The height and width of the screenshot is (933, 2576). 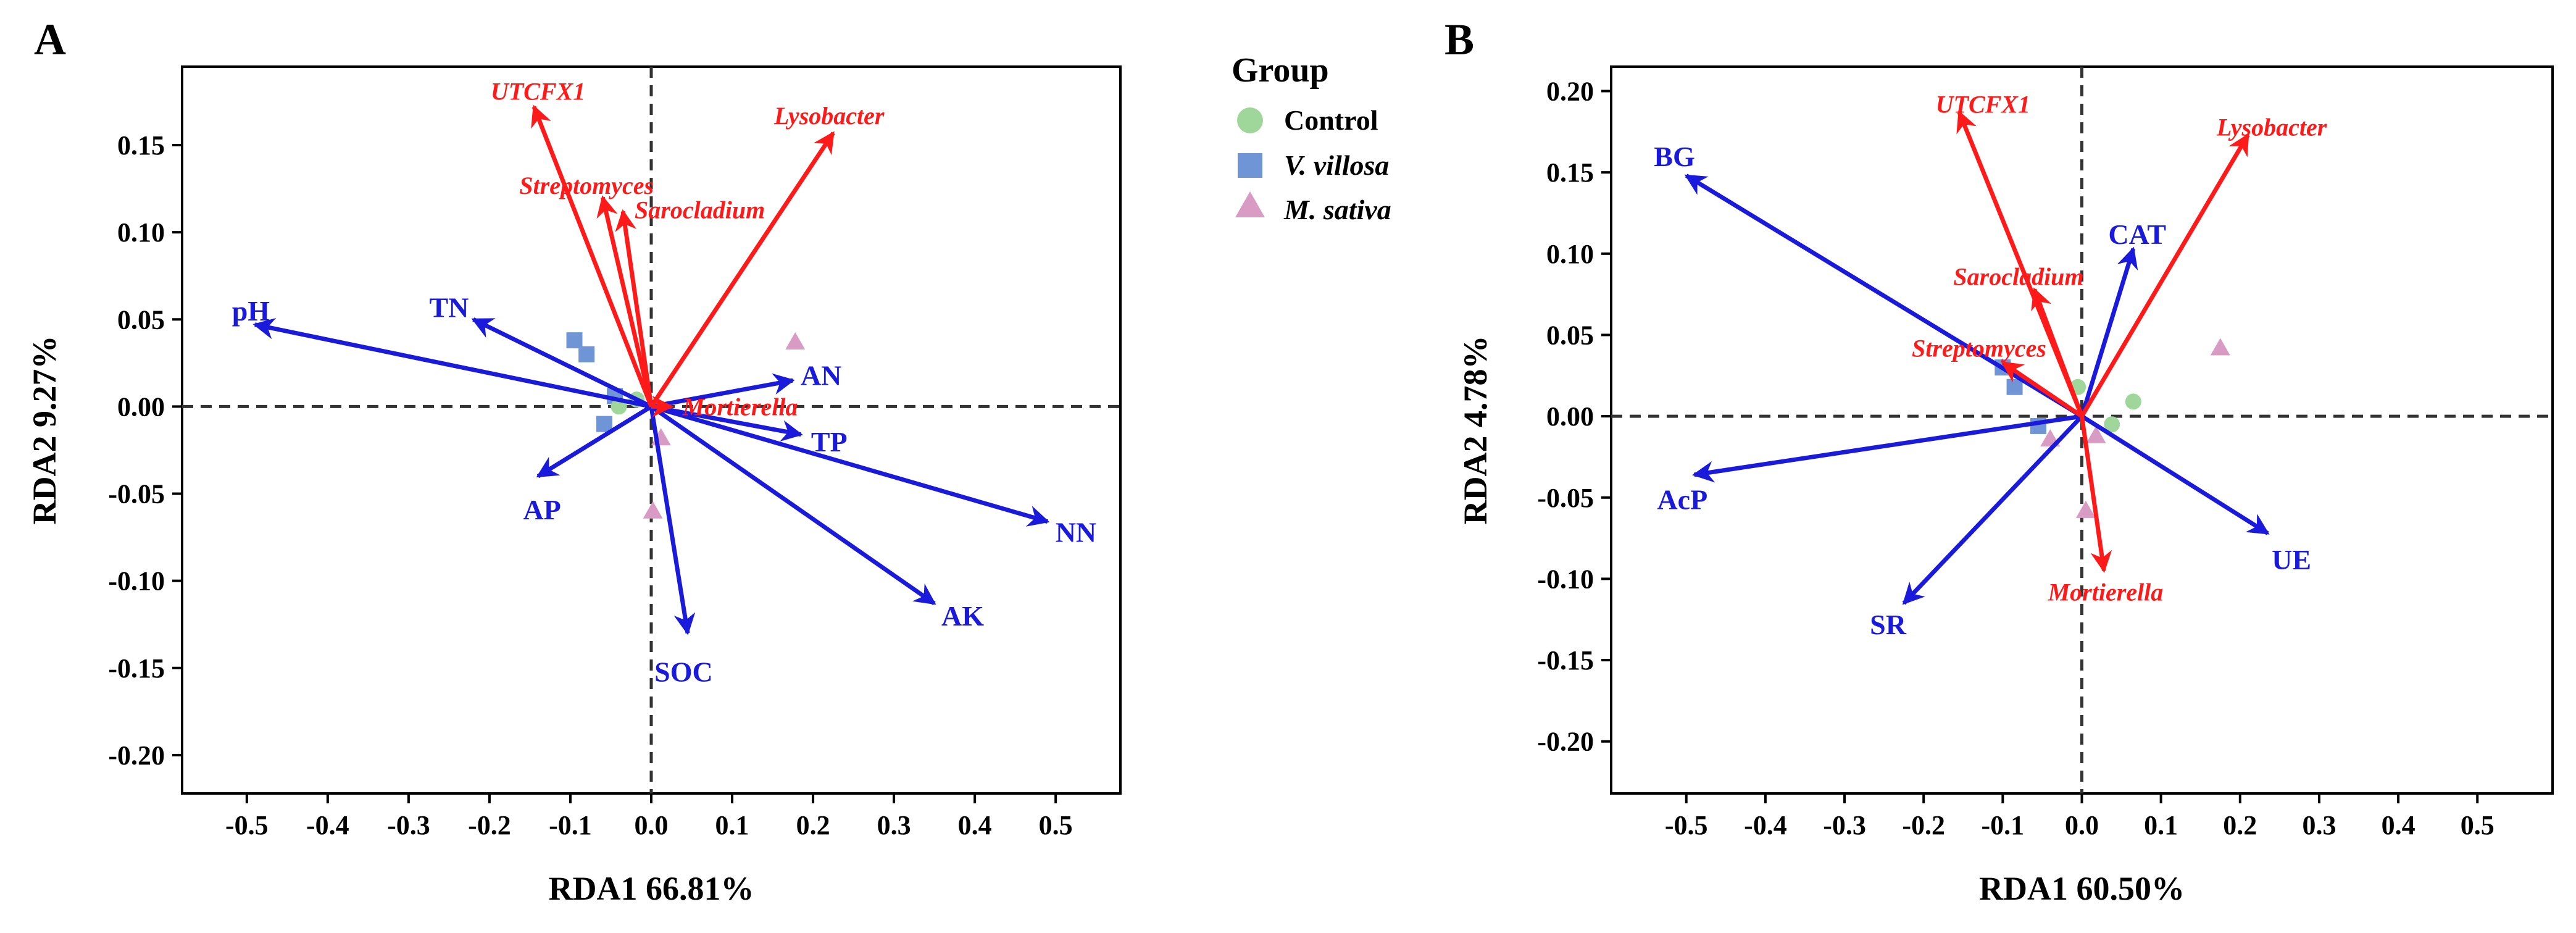 What do you see at coordinates (1281, 70) in the screenshot?
I see `legend-title: Group` at bounding box center [1281, 70].